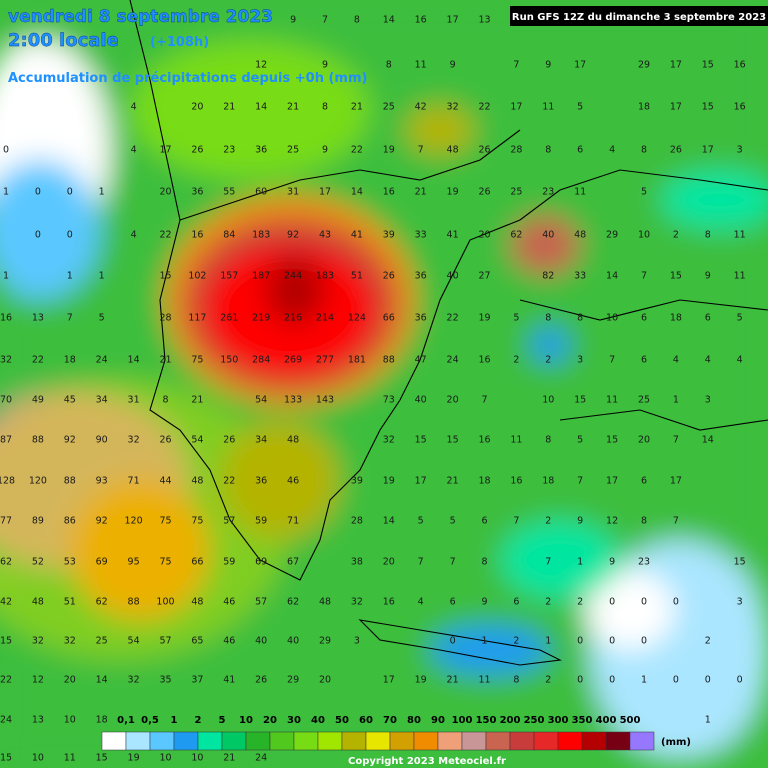  What do you see at coordinates (6, 562) in the screenshot?
I see `grid-value: 62` at bounding box center [6, 562].